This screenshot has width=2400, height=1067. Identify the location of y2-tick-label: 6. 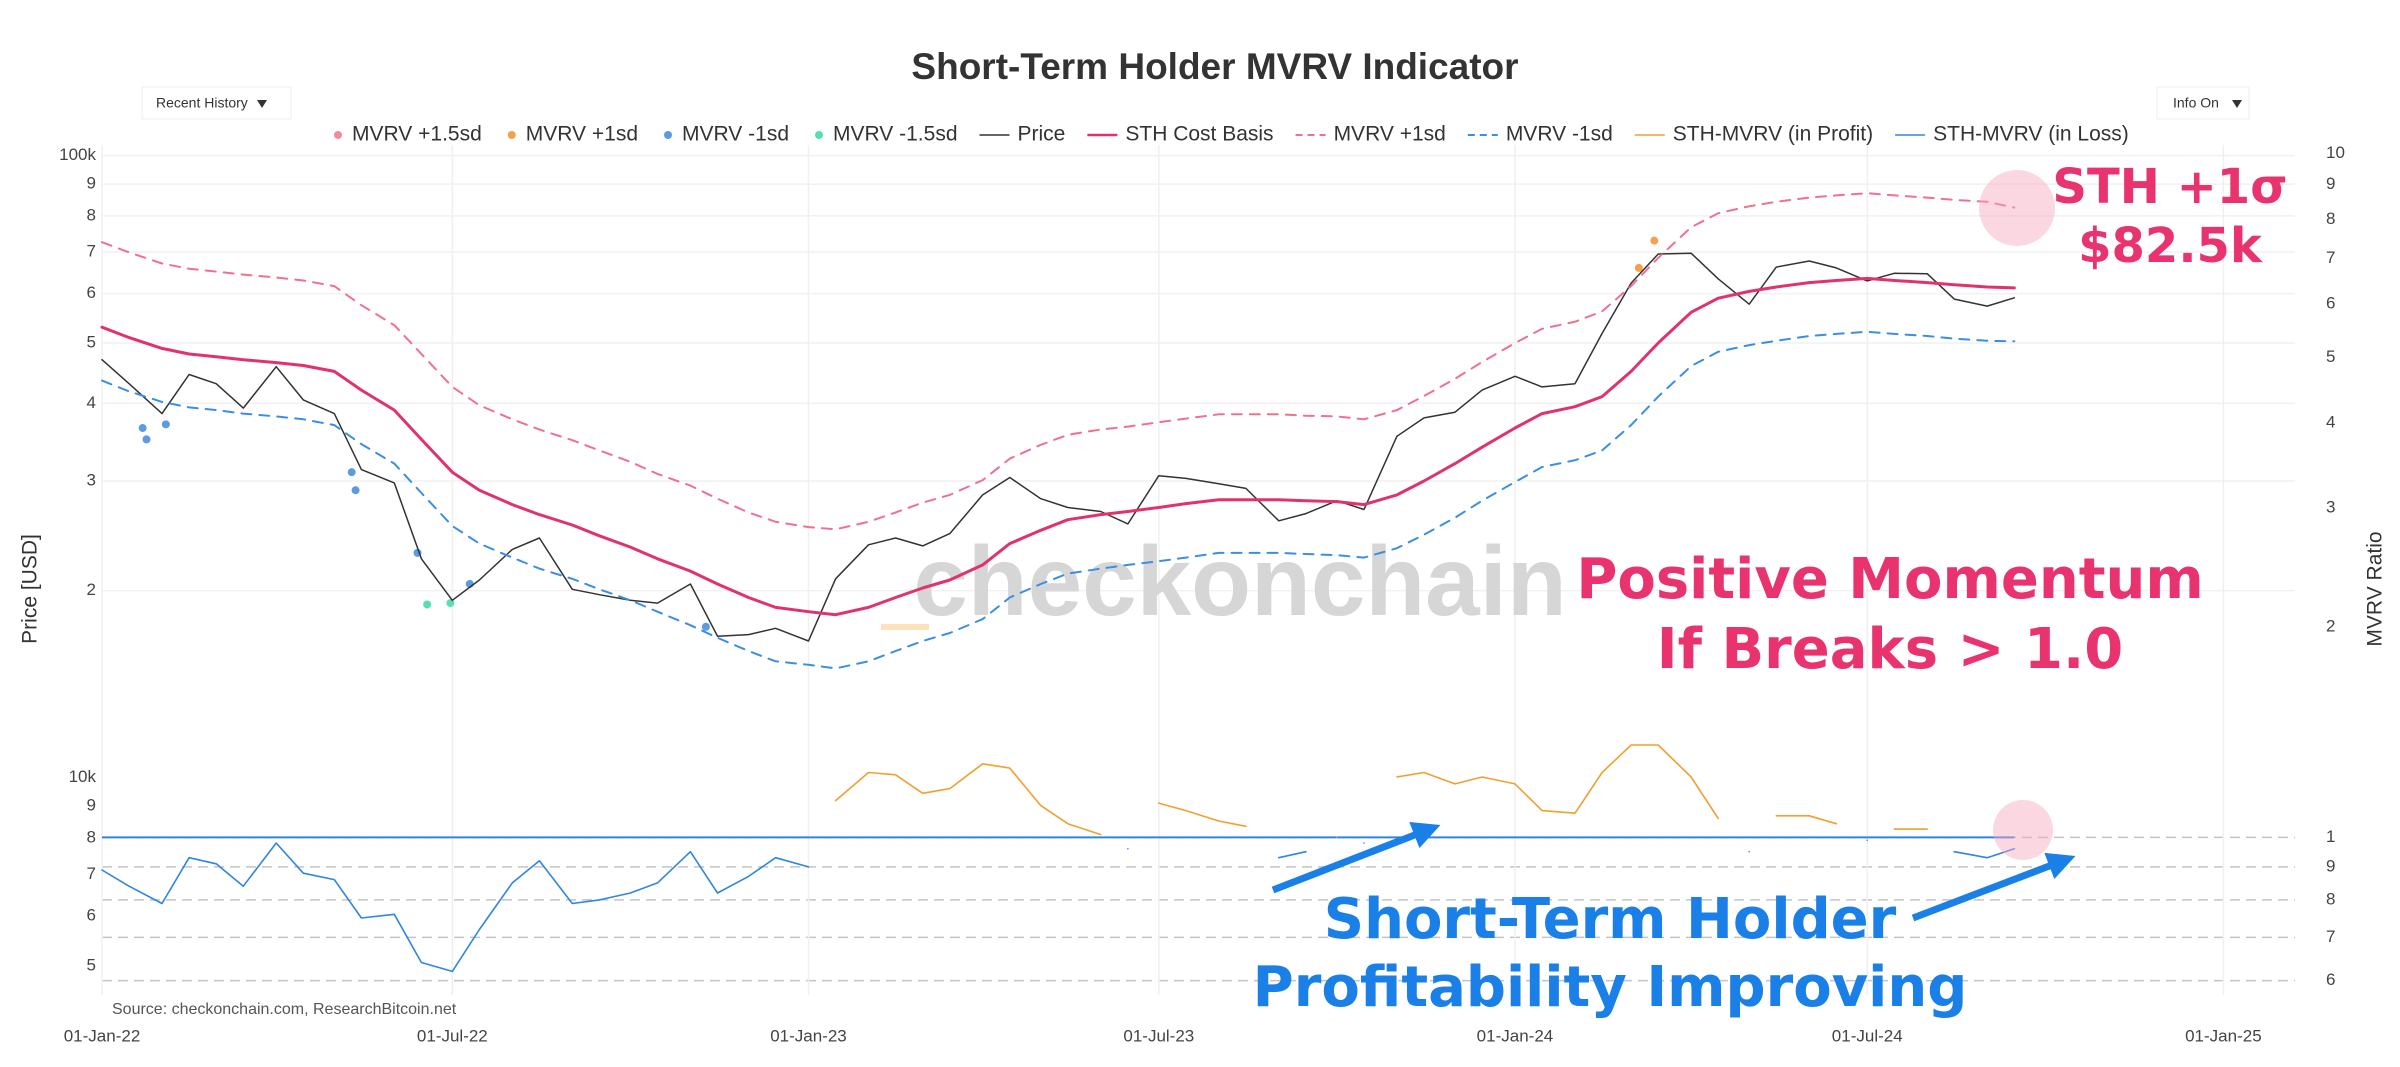
(2330, 302).